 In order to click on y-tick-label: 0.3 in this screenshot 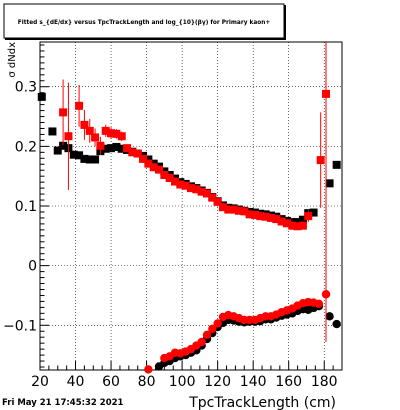, I will do `click(26, 88)`.